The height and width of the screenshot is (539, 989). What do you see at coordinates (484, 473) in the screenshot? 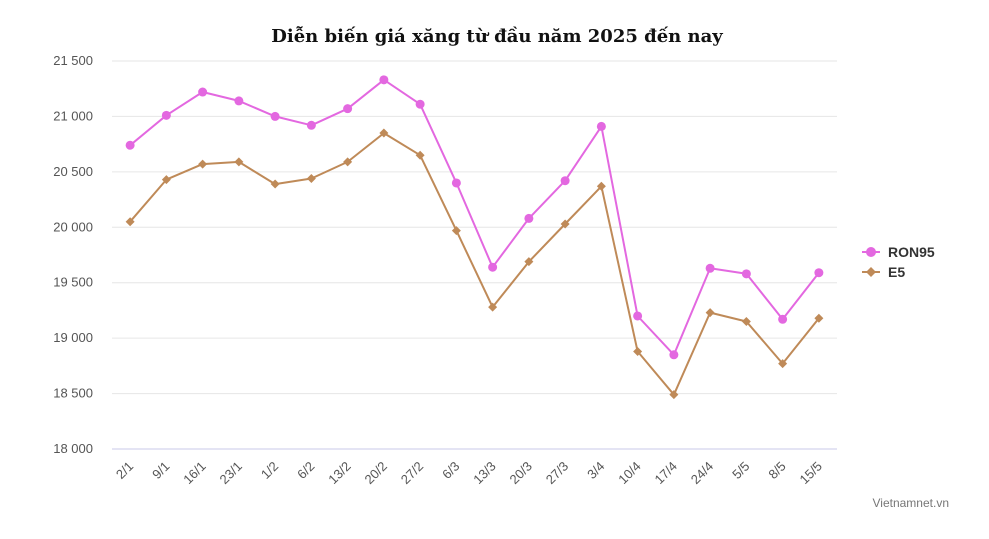
I see `x-tick-label: 13/3` at bounding box center [484, 473].